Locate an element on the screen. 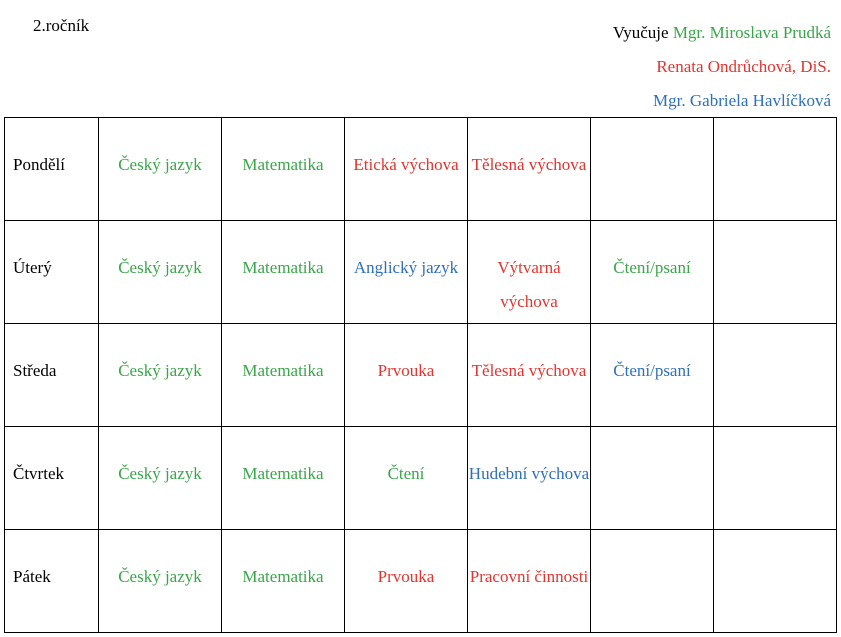 This screenshot has height=637, width=841. lesson-label: Hudební výchova is located at coordinates (529, 473).